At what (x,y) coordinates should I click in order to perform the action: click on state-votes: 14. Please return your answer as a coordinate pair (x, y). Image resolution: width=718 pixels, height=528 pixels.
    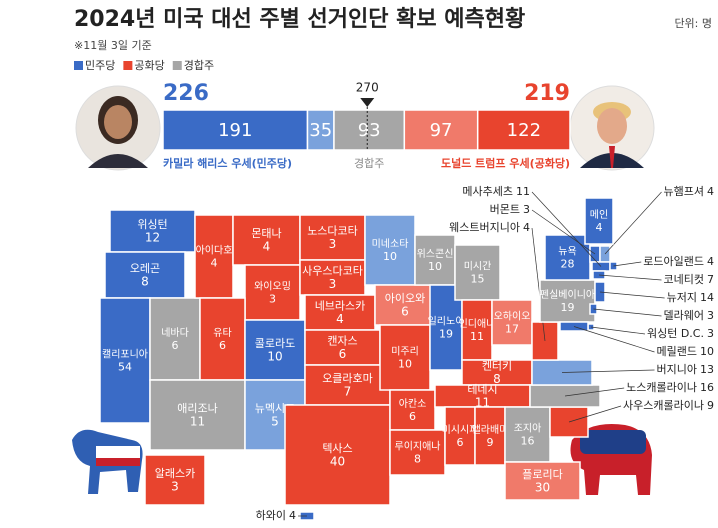
    Looking at the image, I should click on (707, 297).